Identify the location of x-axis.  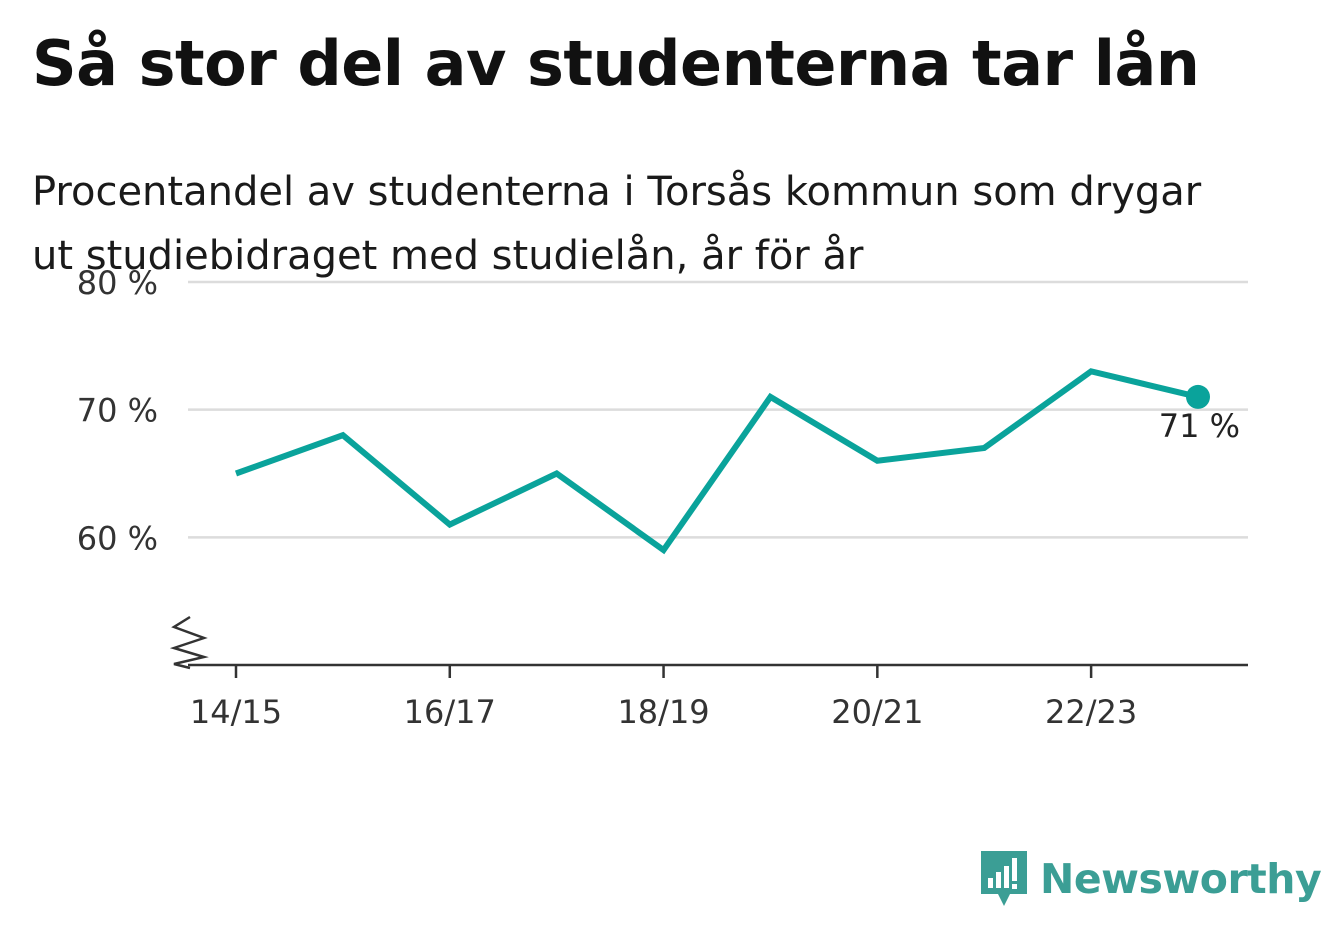
(708, 646).